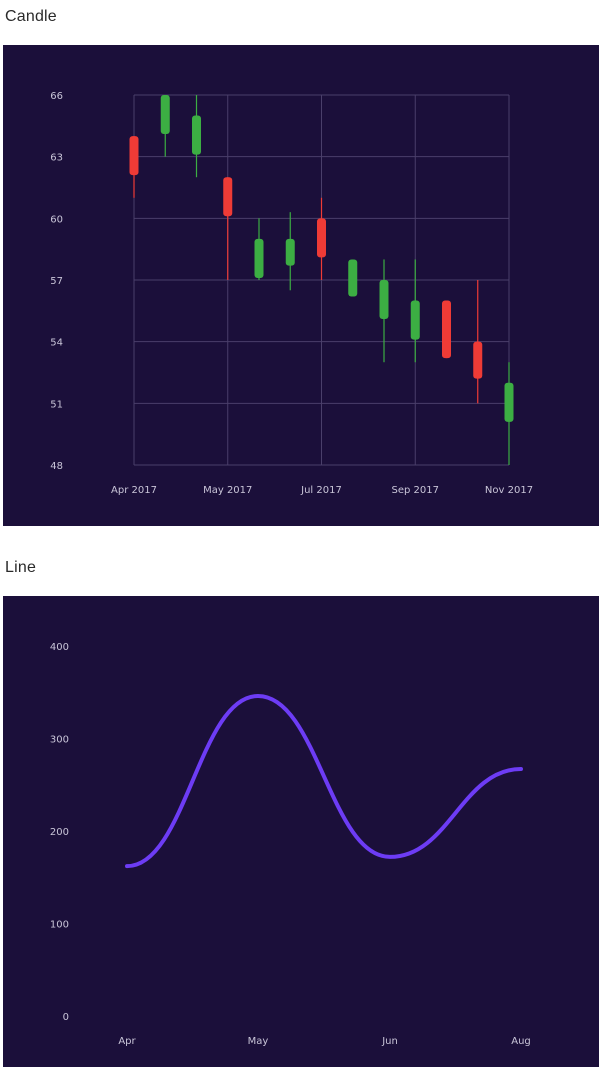 The height and width of the screenshot is (1067, 600). Describe the element at coordinates (31, 16) in the screenshot. I see `candle-section-title: Candle` at that location.